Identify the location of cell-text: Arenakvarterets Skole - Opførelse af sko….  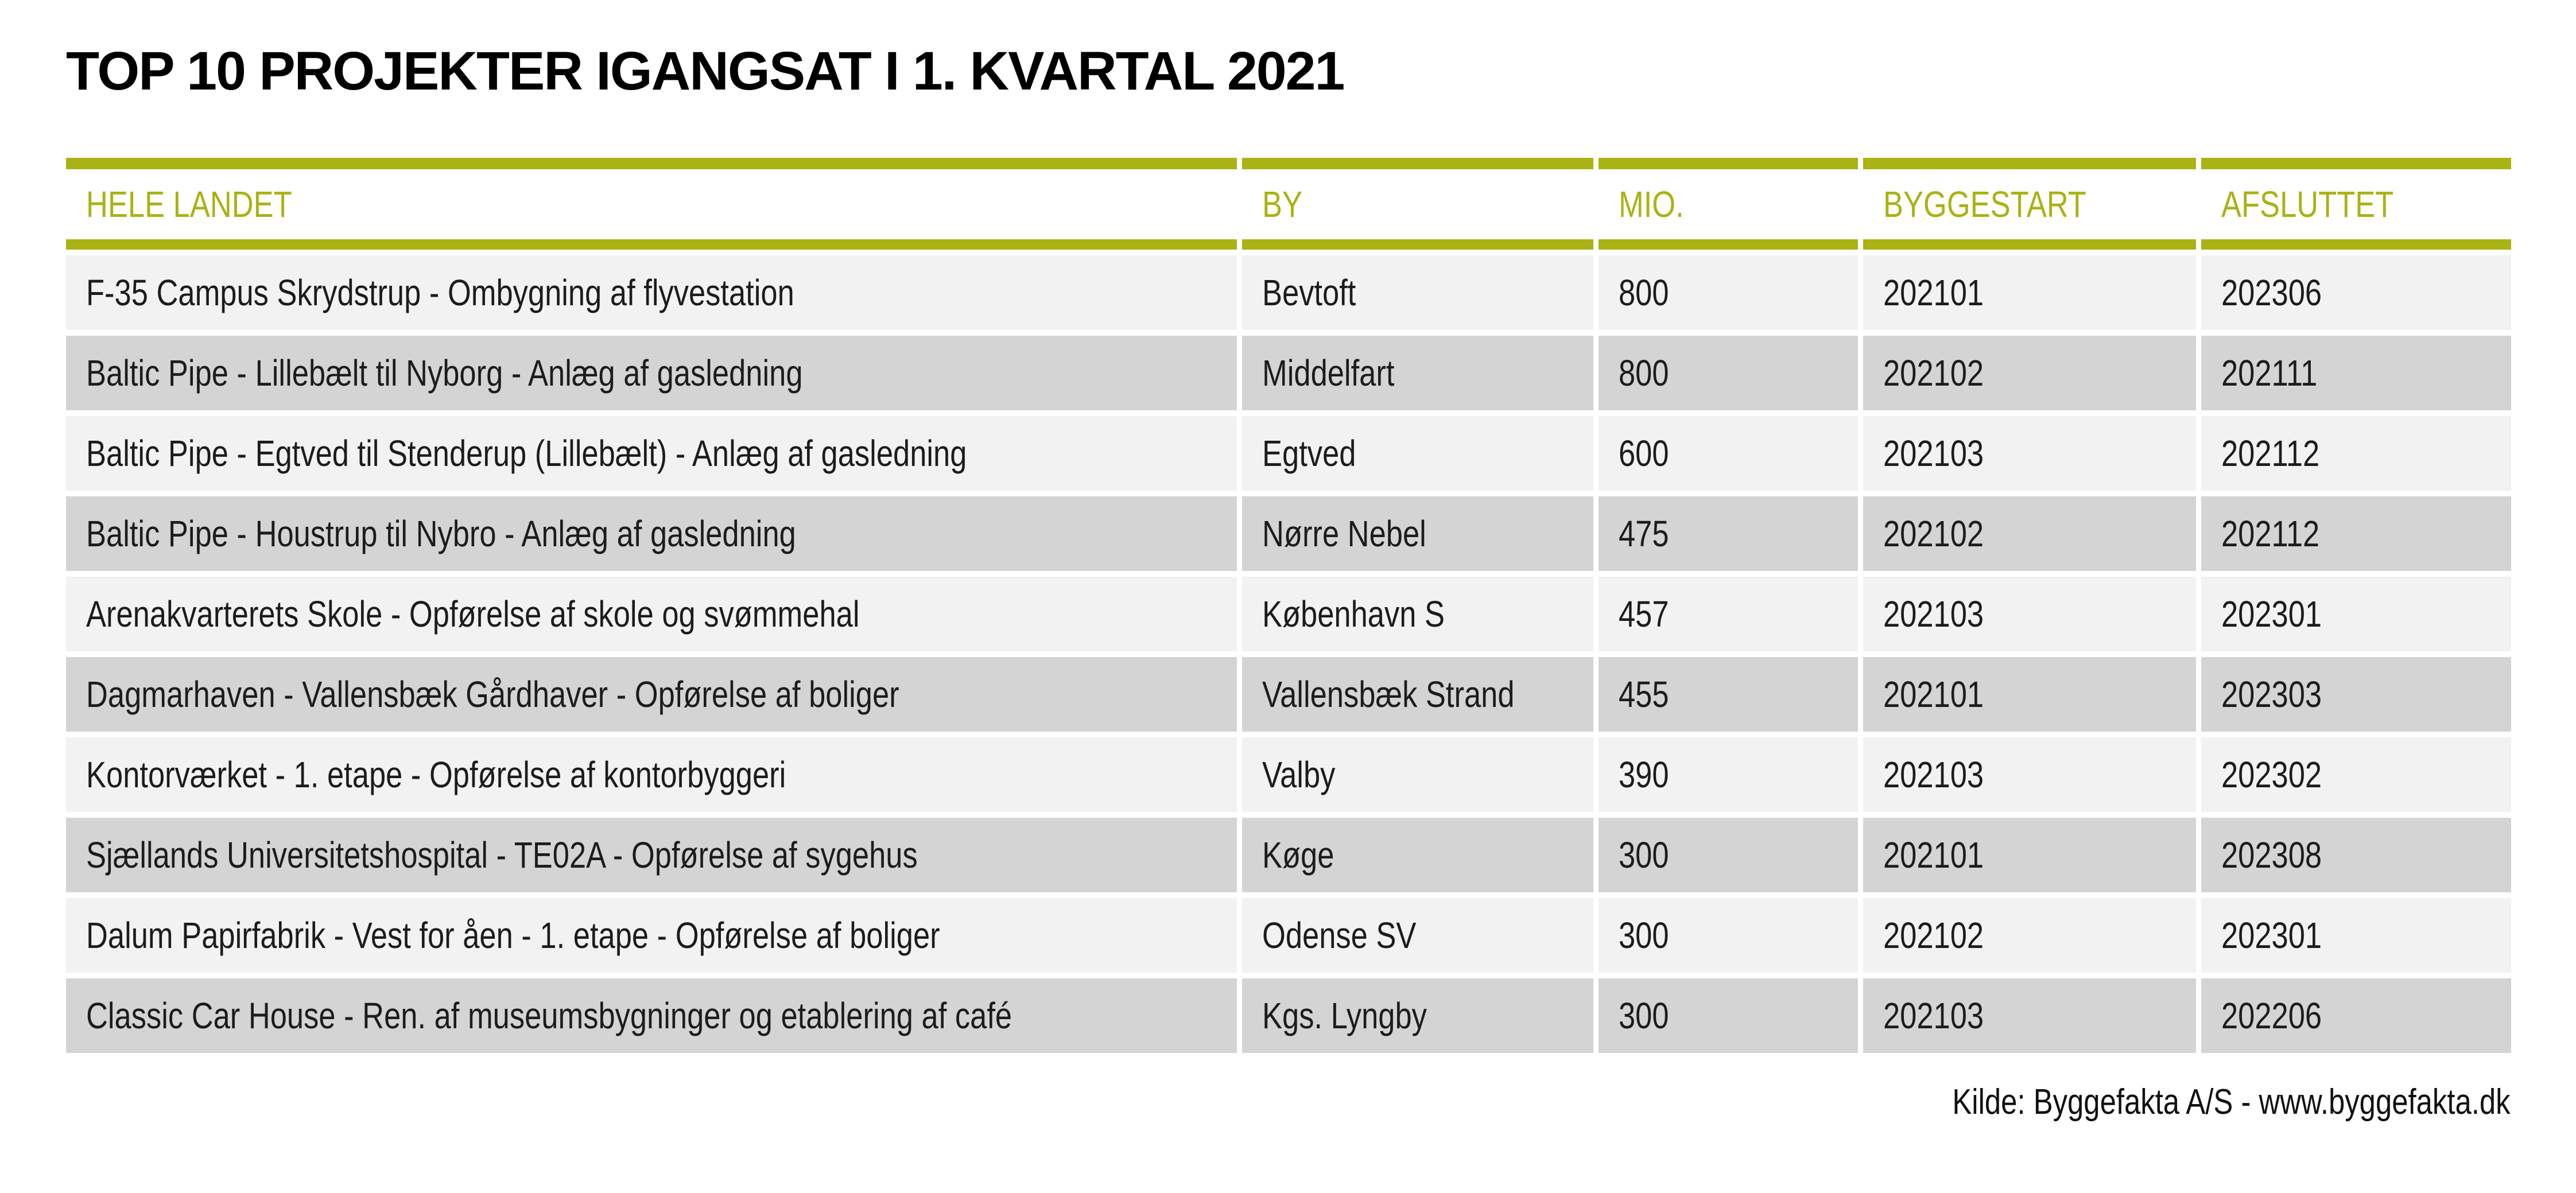
(473, 614).